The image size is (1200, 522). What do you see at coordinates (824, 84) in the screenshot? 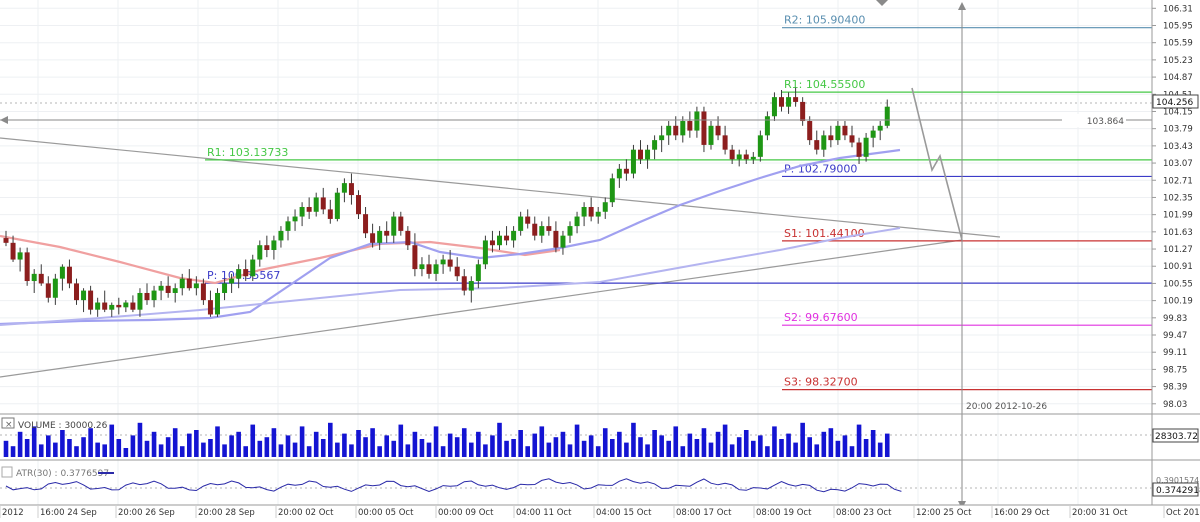
I see `pivot-label: R1: 104.55500` at bounding box center [824, 84].